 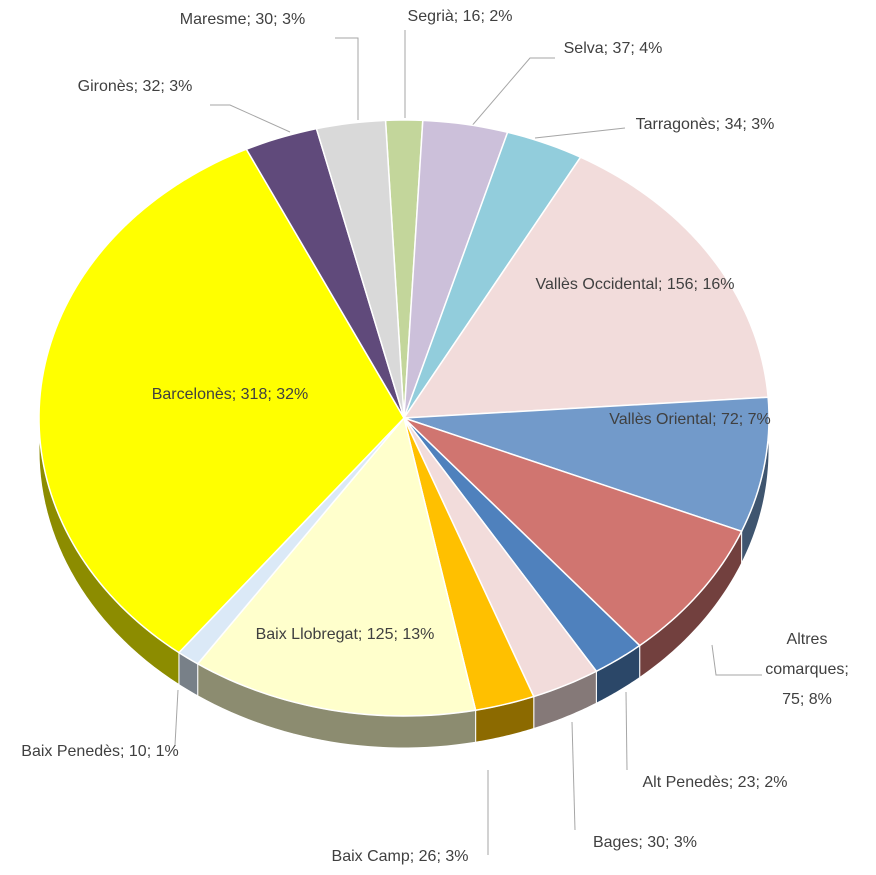 I want to click on data-label: Segrià; 16; 2%, so click(x=460, y=17).